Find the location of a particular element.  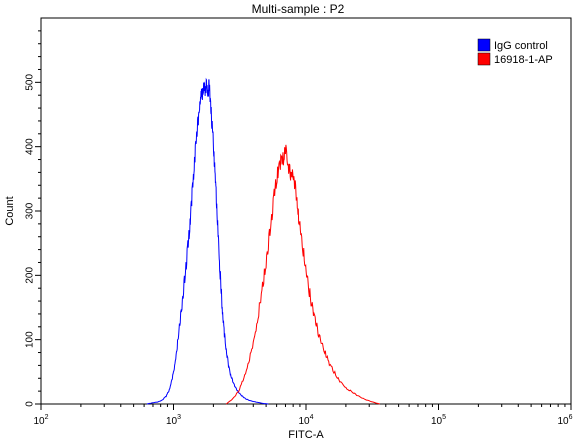

legend-label: IgG control is located at coordinates (521, 46).